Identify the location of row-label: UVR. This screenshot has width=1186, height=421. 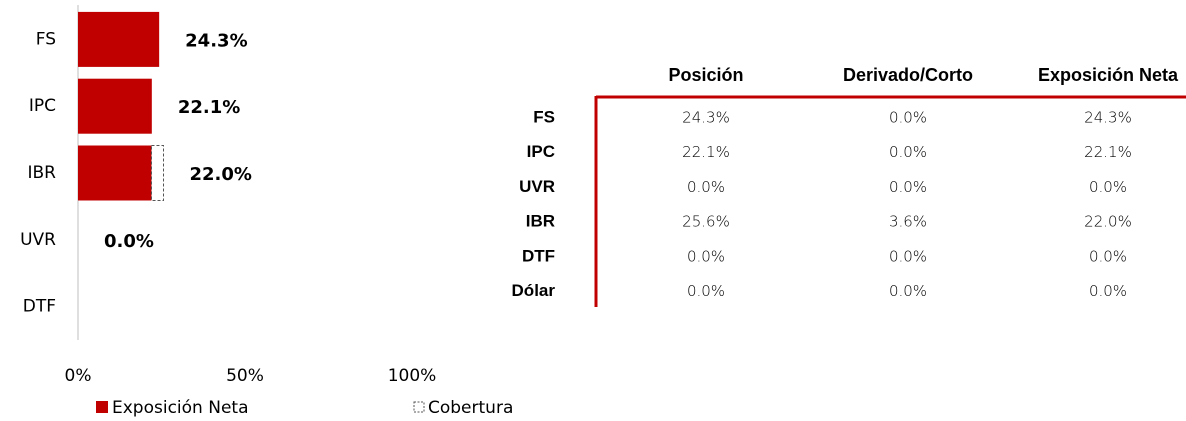
(537, 186).